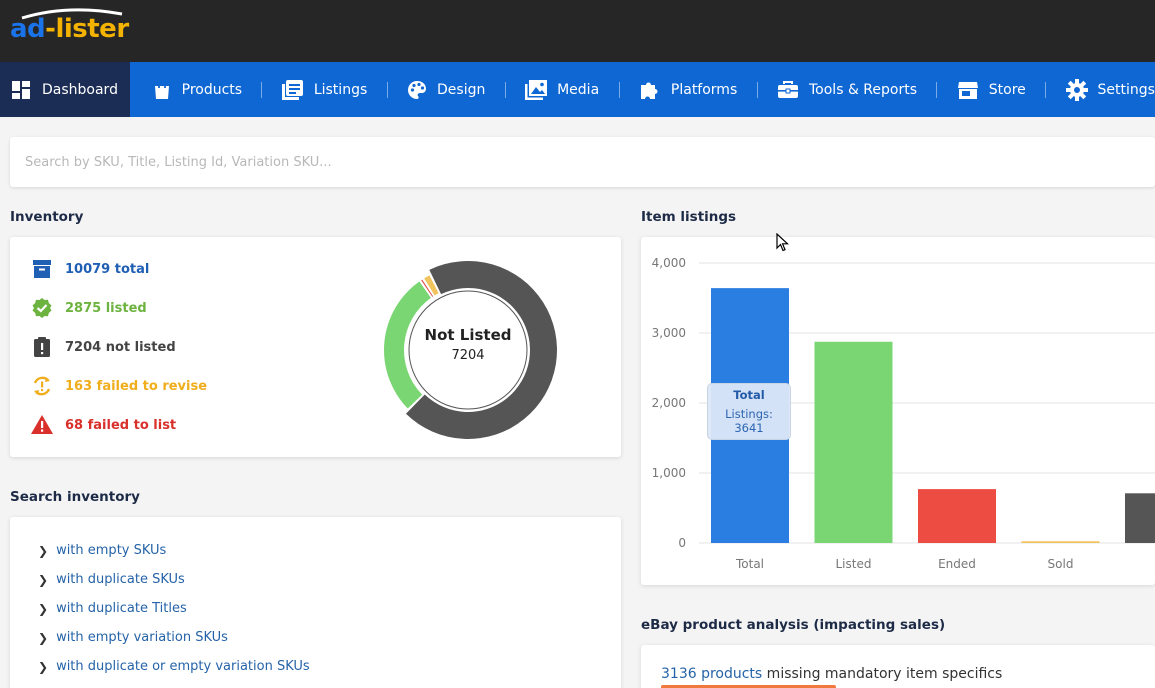  I want to click on inventory-failed-revise-label: 163 failed to revise, so click(136, 386).